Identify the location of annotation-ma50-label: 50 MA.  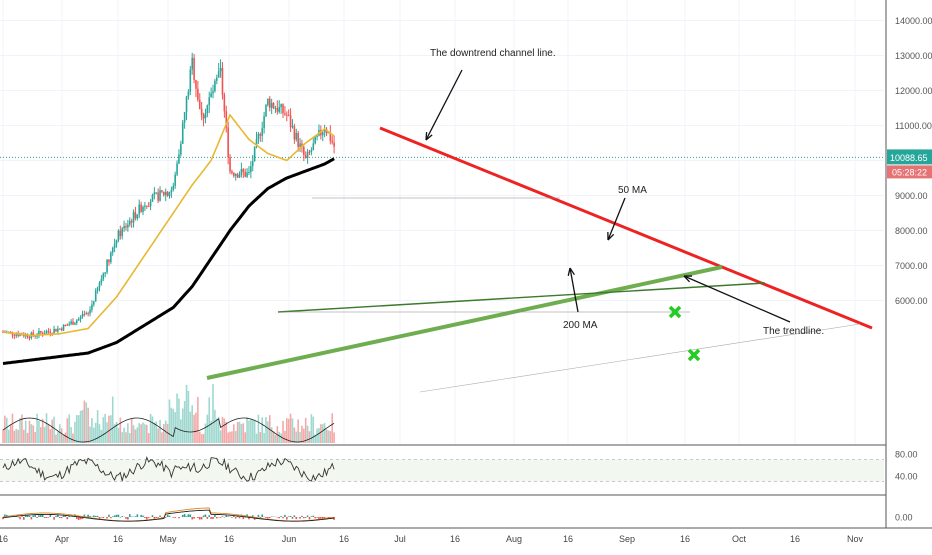
(632, 190).